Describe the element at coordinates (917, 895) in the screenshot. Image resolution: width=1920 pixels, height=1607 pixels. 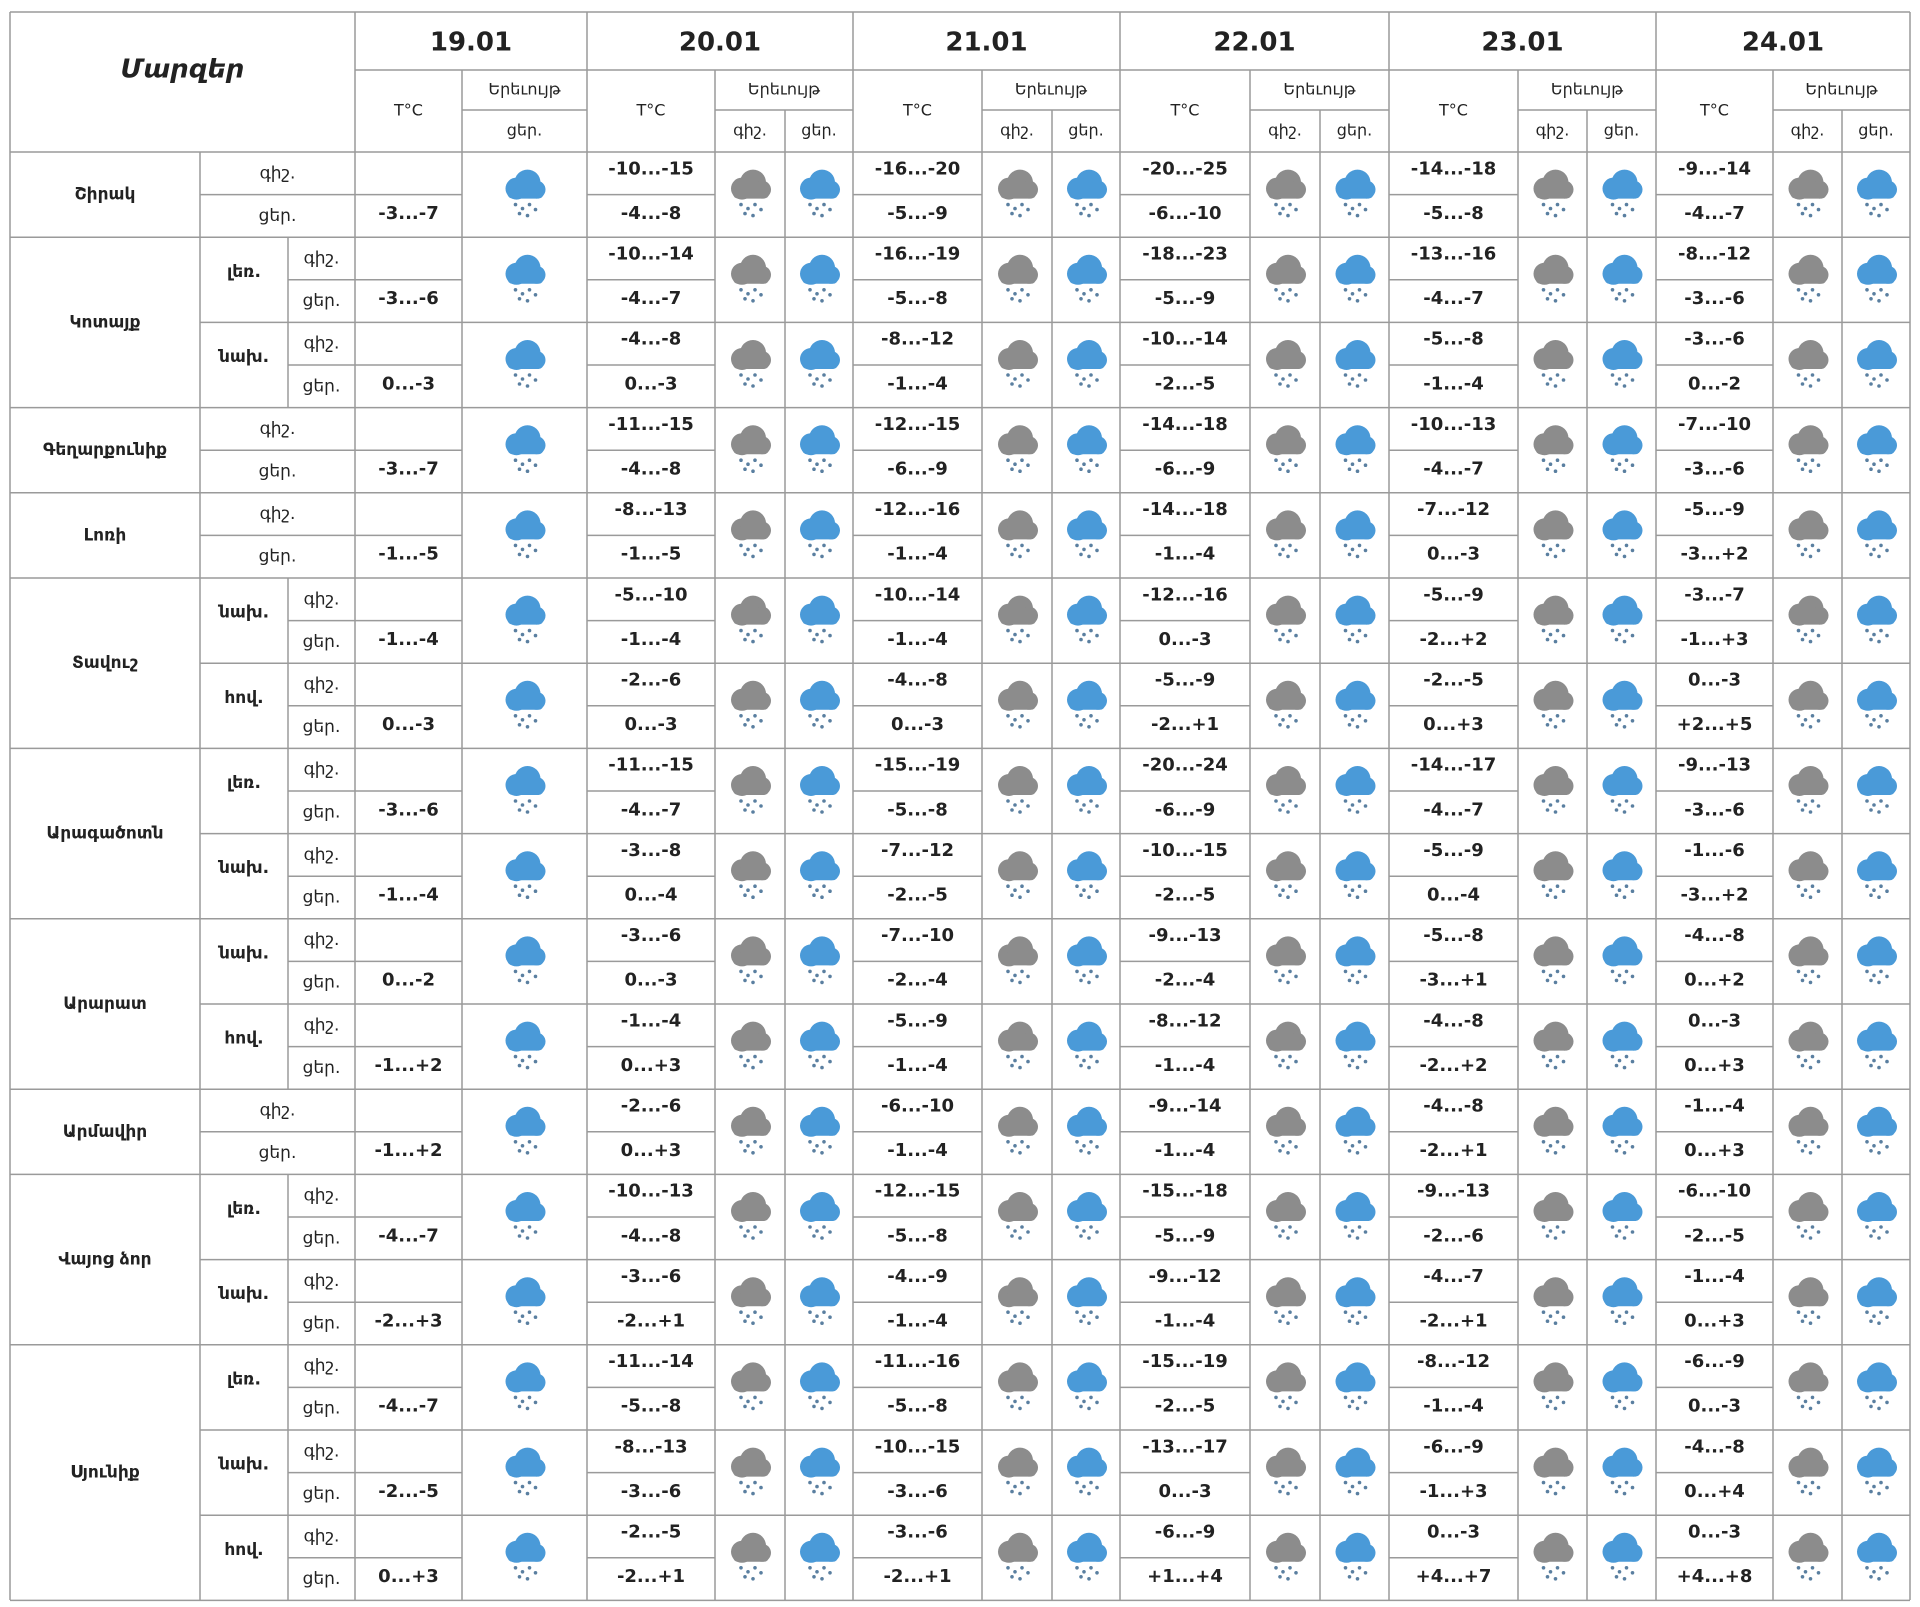
I see `day-temp: -2...-5` at that location.